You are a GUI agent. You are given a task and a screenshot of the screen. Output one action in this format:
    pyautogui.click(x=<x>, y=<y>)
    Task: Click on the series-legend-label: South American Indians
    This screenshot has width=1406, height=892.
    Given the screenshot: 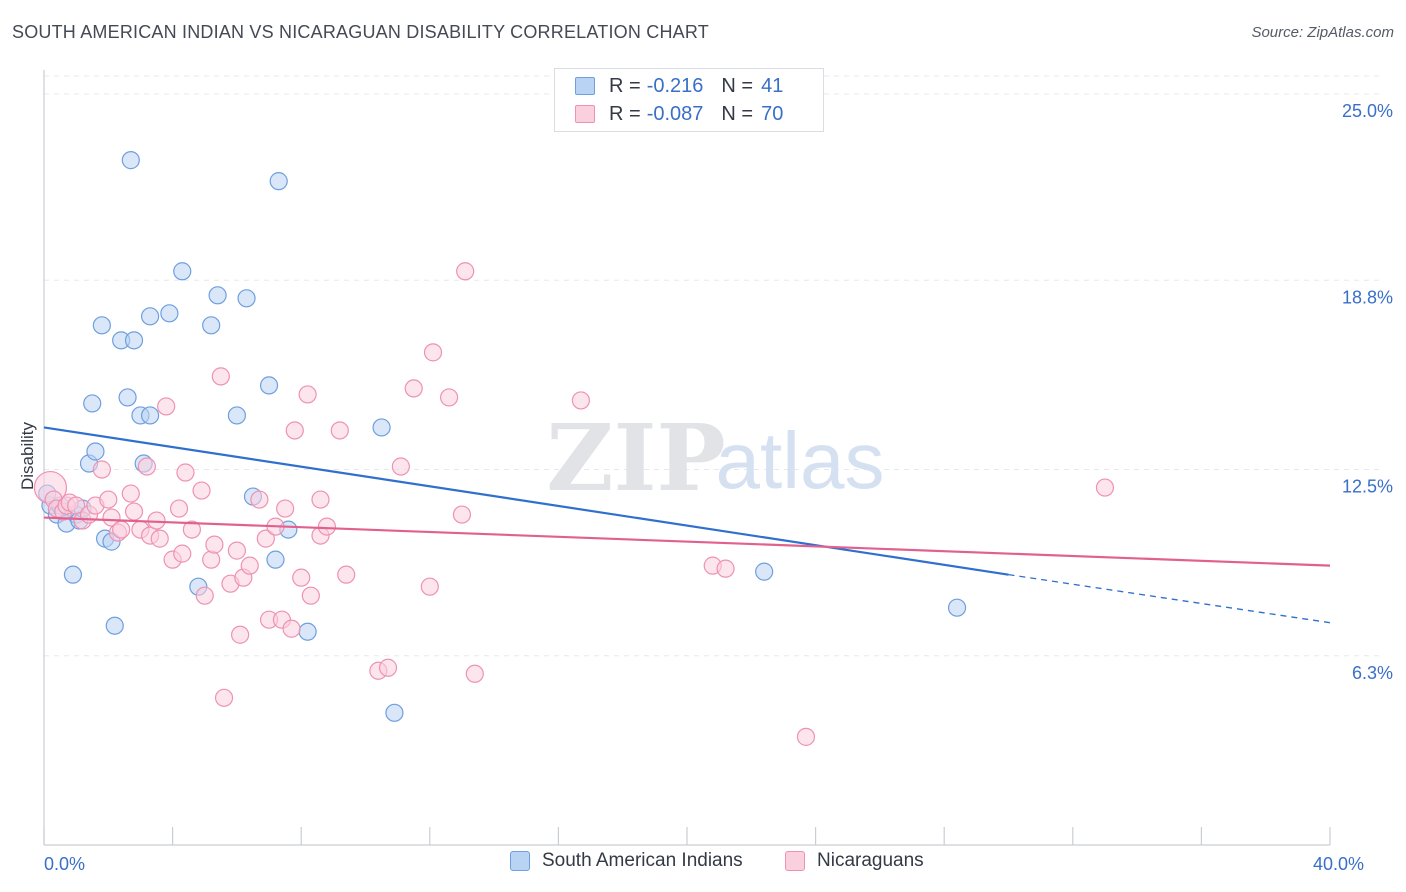 What is the action you would take?
    pyautogui.click(x=642, y=860)
    